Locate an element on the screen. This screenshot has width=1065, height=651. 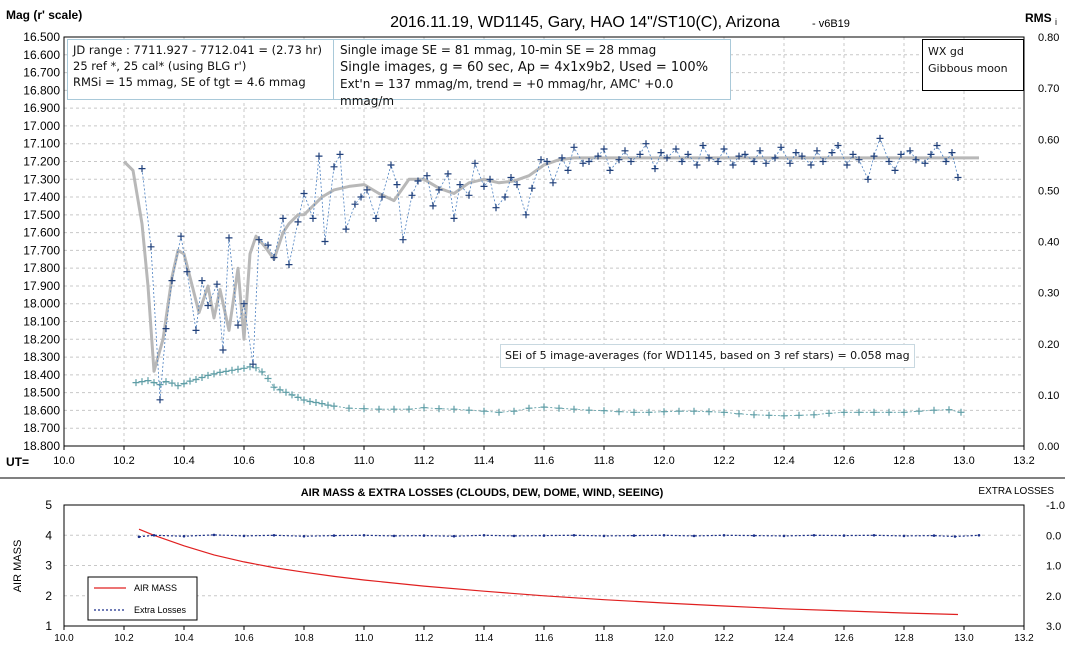
y-tick-label-left: 16.500 is located at coordinates (41, 37).